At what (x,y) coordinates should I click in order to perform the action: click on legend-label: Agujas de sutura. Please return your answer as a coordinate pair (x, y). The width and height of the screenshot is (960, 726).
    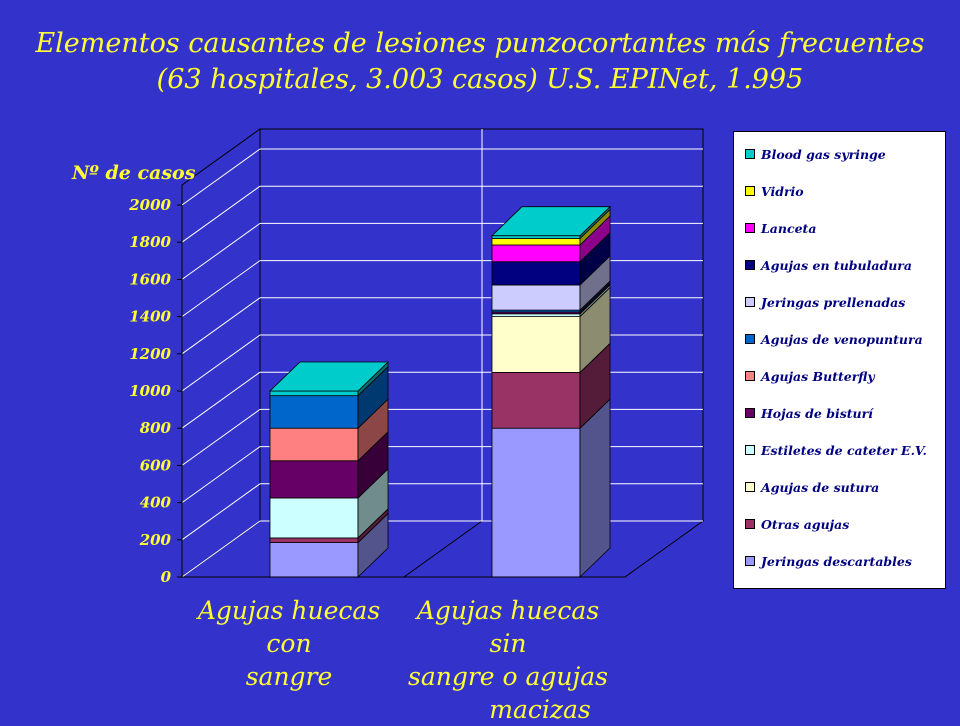
    Looking at the image, I should click on (820, 487).